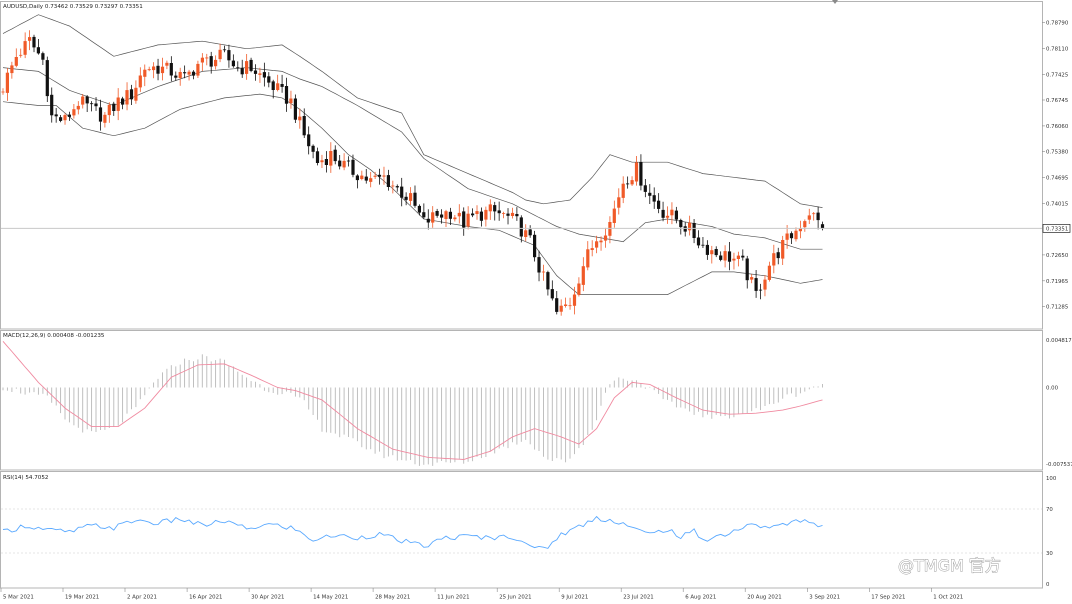 Image resolution: width=1072 pixels, height=604 pixels. Describe the element at coordinates (330, 598) in the screenshot. I see `time-tick-label: 14 May 2021` at that location.